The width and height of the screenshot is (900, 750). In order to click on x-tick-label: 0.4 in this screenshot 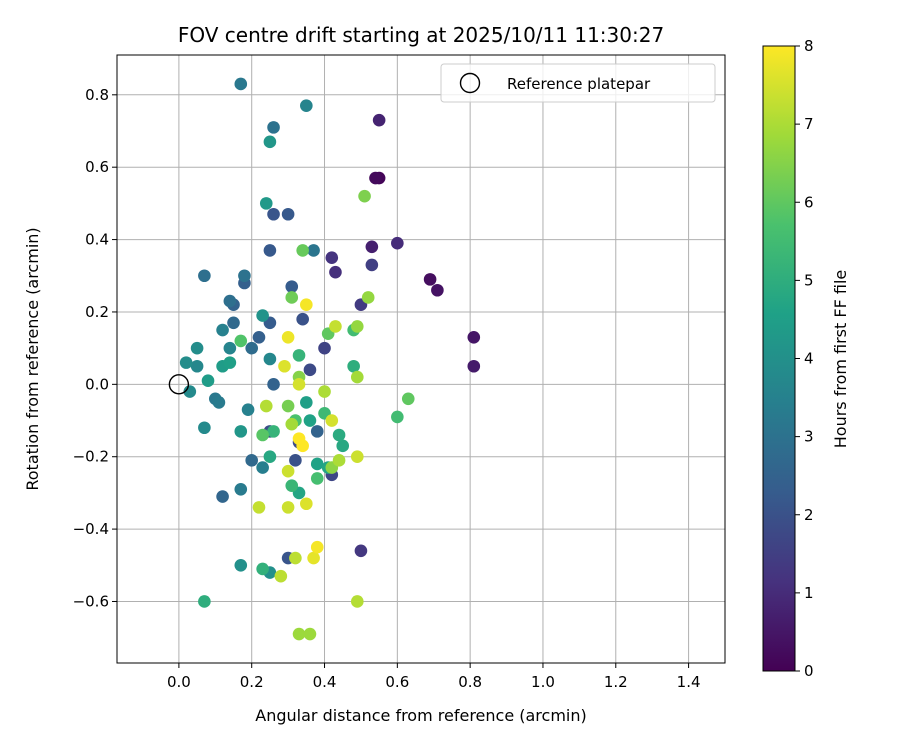, I will do `click(325, 682)`.